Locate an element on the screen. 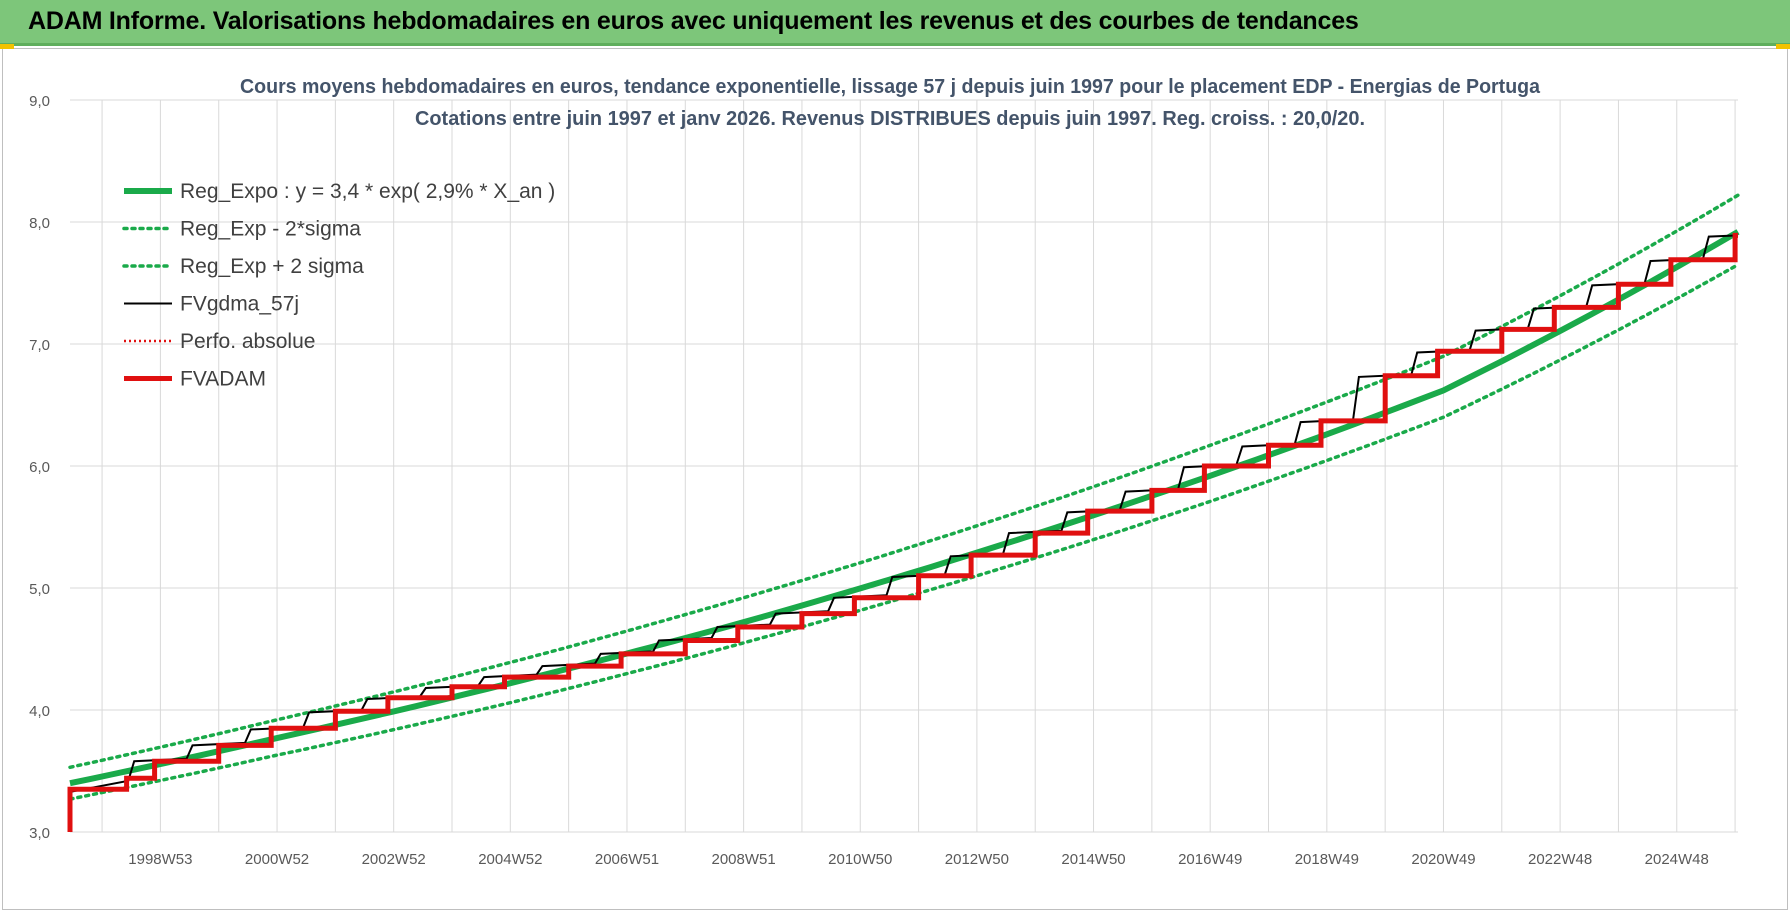  y-tick-label: 9,0 is located at coordinates (39, 101).